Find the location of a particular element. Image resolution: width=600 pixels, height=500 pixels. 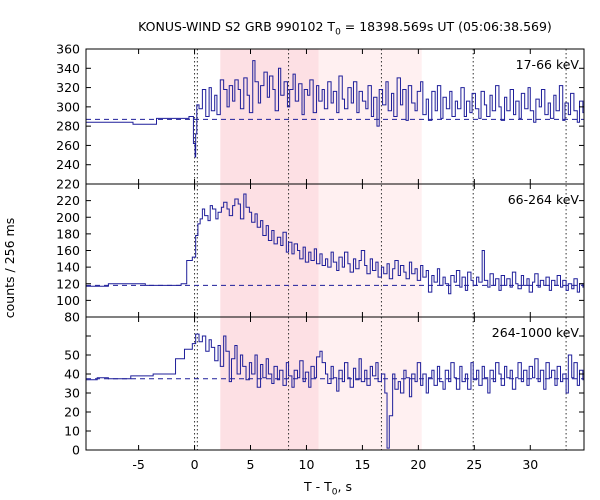

y-tick-label: 30 is located at coordinates (72, 393).